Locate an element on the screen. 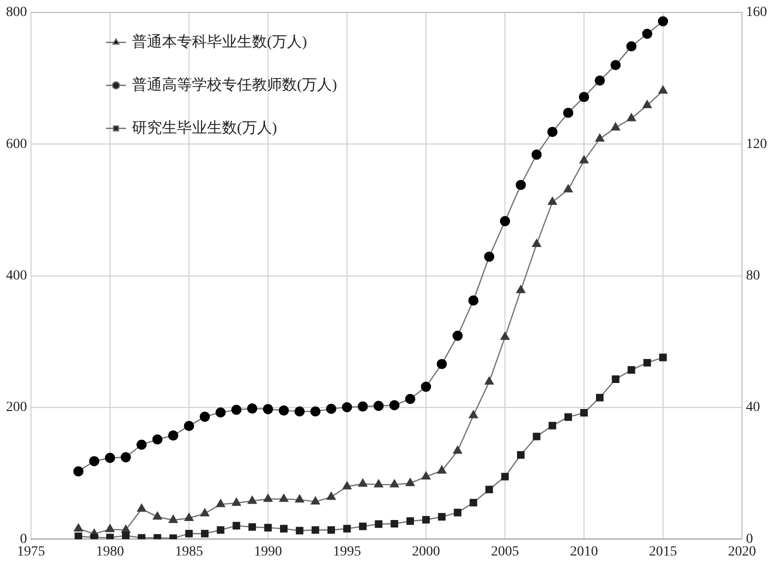 The width and height of the screenshot is (775, 566). y2-tick-label: 80 is located at coordinates (753, 276).